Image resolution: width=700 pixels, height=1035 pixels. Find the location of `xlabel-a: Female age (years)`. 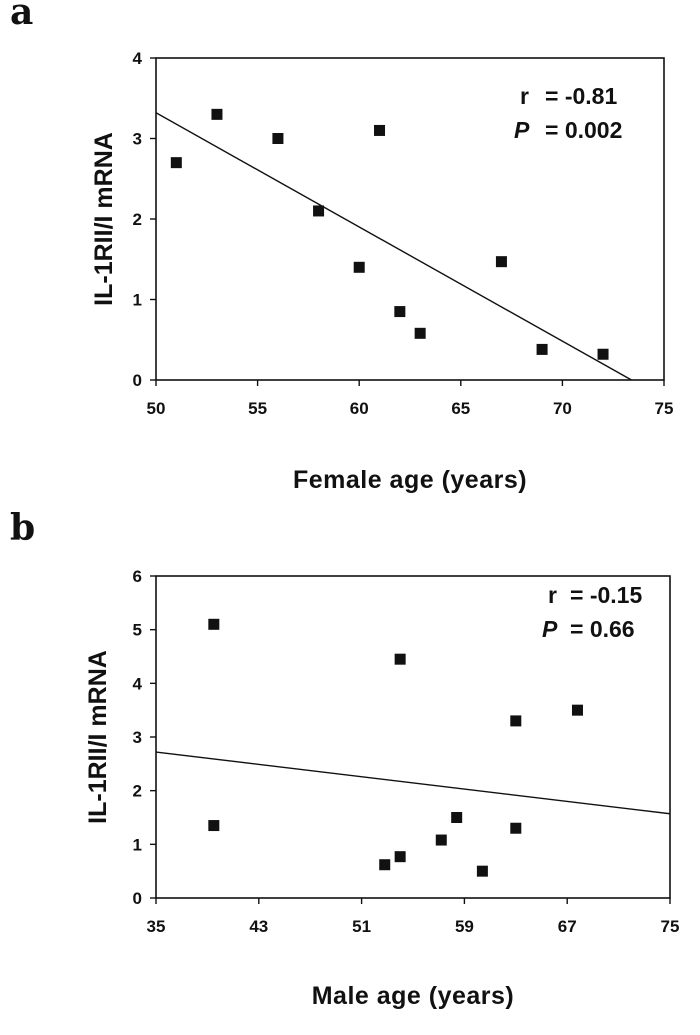

xlabel-a: Female age (years) is located at coordinates (410, 480).